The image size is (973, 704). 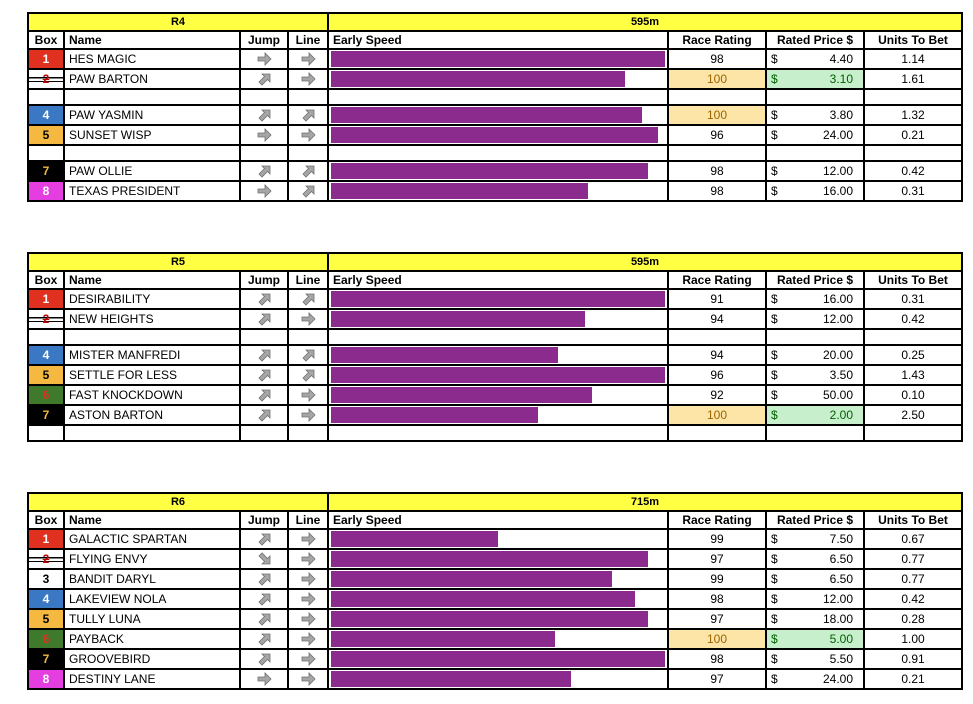 I want to click on rated-price: $3.10, so click(x=815, y=79).